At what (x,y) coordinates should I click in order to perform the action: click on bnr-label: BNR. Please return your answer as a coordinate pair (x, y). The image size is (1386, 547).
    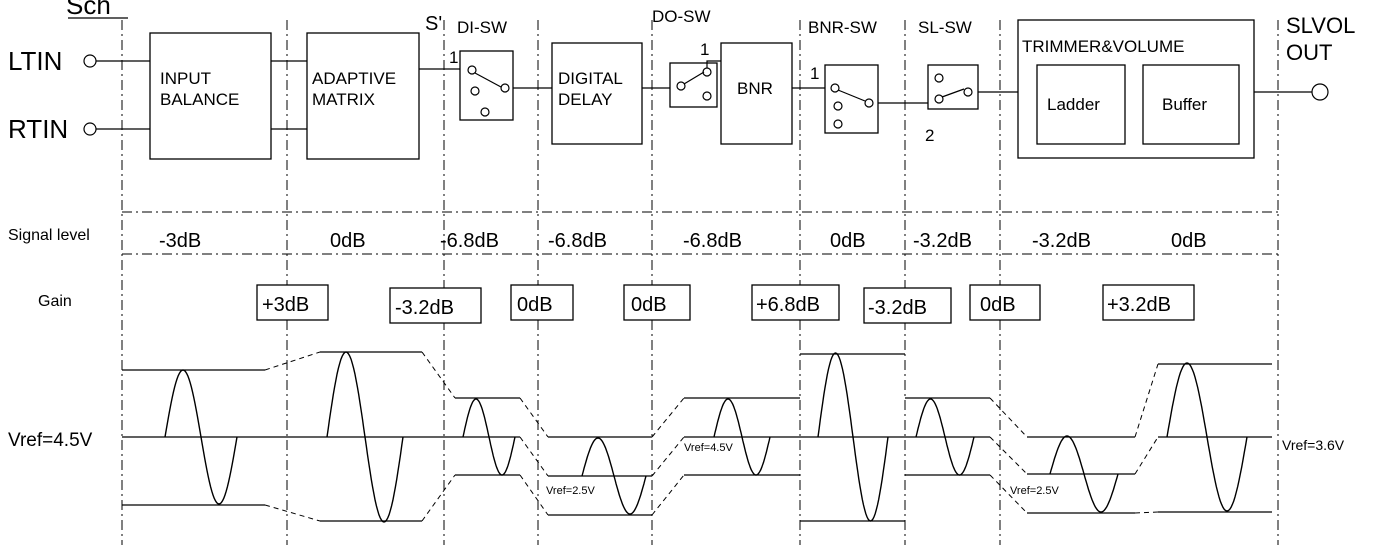
    Looking at the image, I should click on (755, 88).